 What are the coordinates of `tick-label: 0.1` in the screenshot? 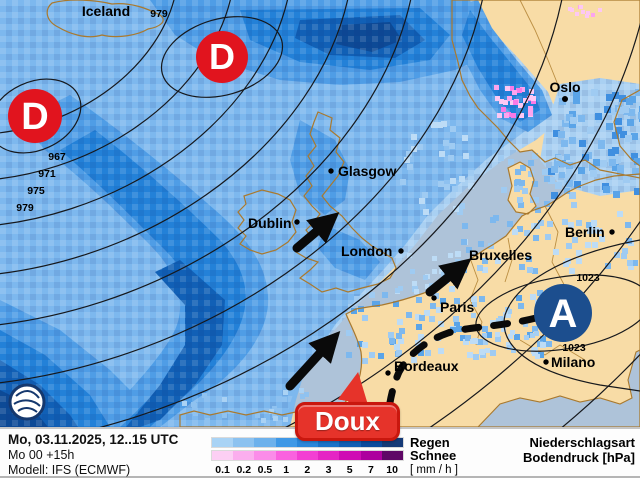 It's located at (222, 470).